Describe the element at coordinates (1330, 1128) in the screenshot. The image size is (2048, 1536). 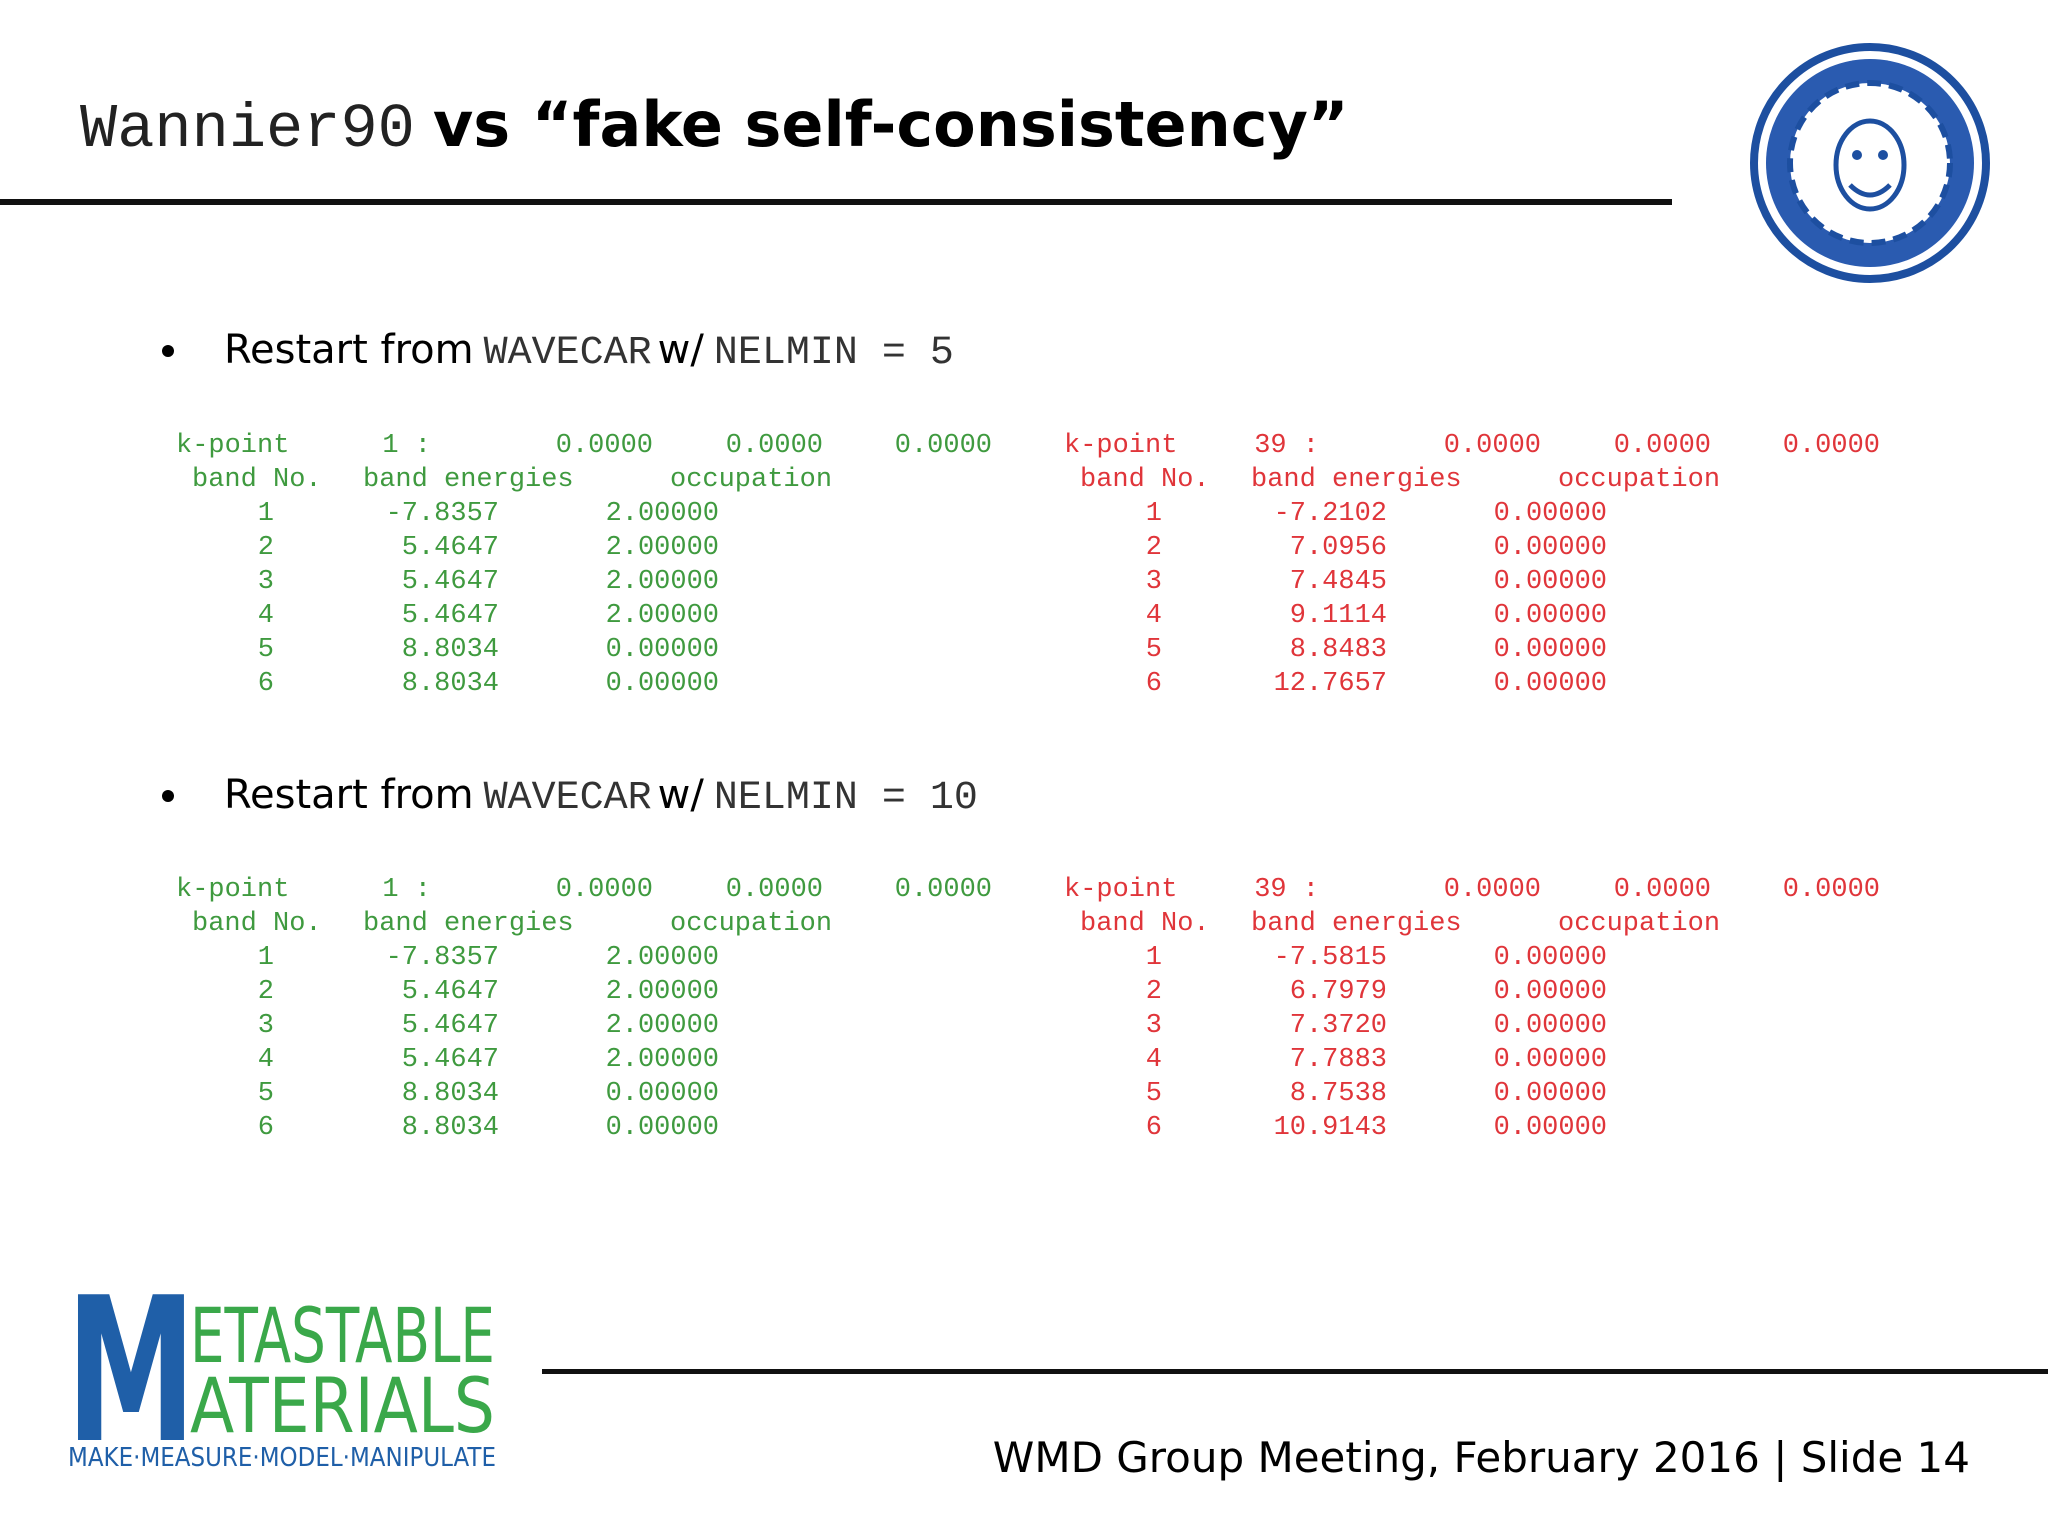
I see `band-energy: 10.9143` at that location.